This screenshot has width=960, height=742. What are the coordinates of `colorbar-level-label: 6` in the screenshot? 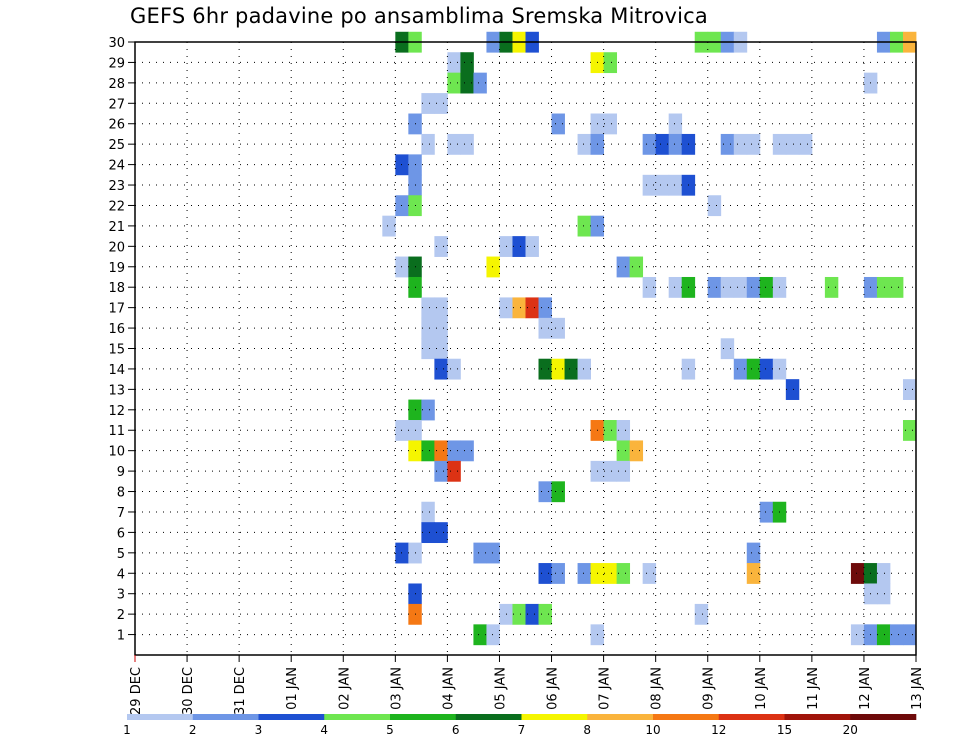 It's located at (456, 730).